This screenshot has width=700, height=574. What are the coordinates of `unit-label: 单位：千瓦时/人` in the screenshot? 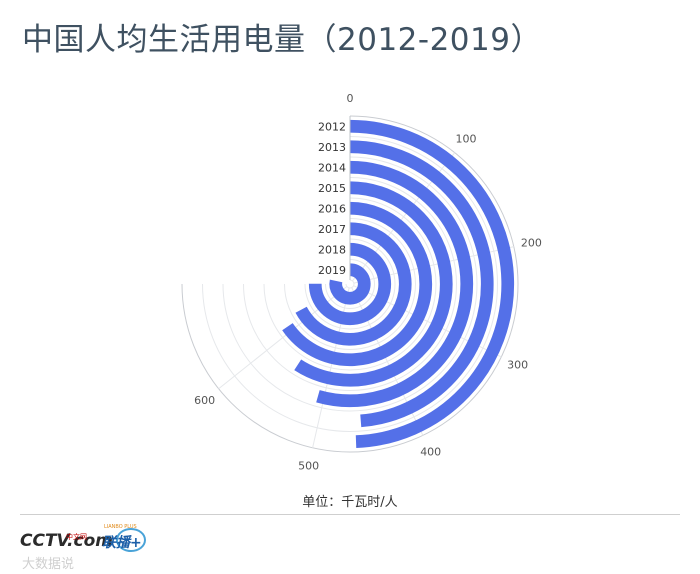 It's located at (350, 502).